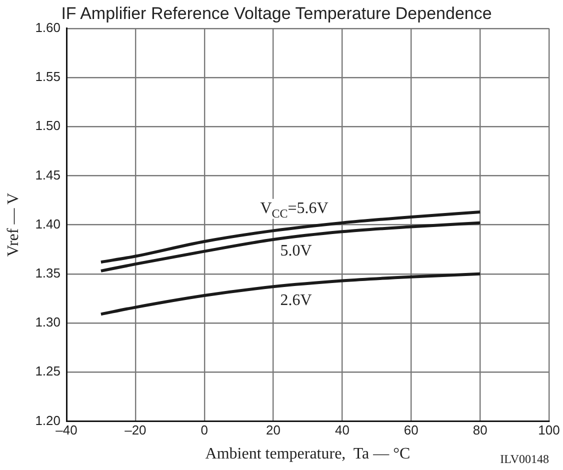 Image resolution: width=563 pixels, height=470 pixels. I want to click on y-tick-label: 1.45, so click(47, 174).